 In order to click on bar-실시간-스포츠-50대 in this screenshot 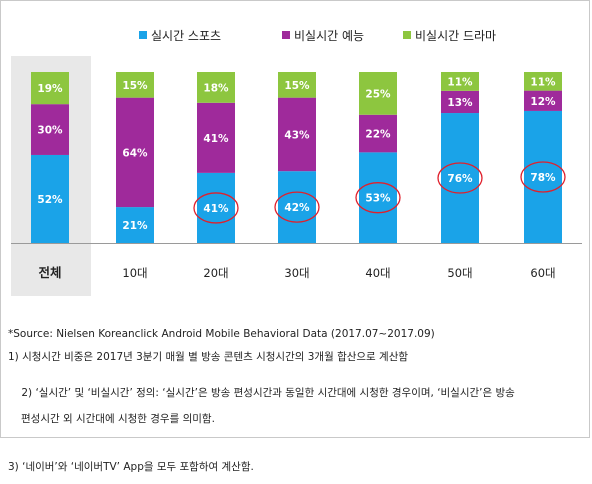, I will do `click(460, 178)`.